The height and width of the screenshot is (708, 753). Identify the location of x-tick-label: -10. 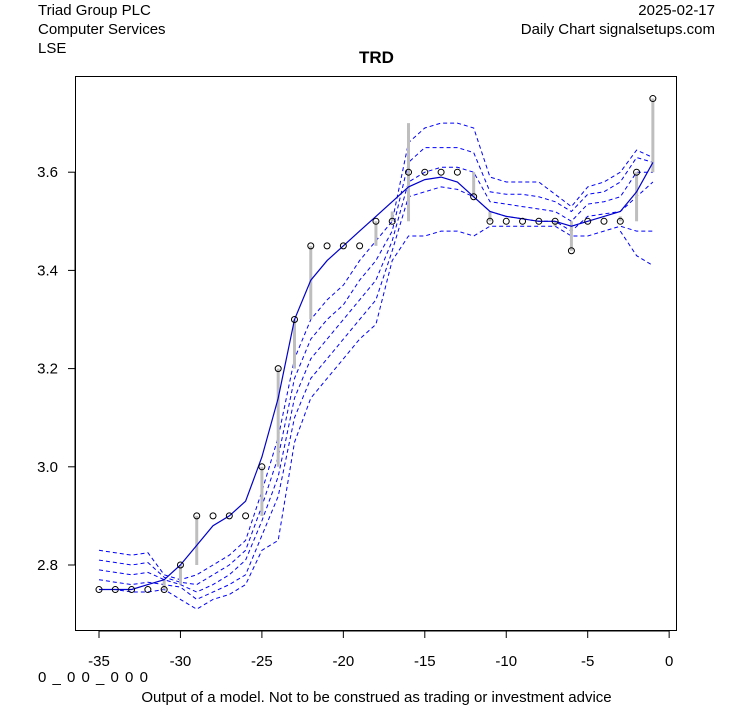
(506, 661).